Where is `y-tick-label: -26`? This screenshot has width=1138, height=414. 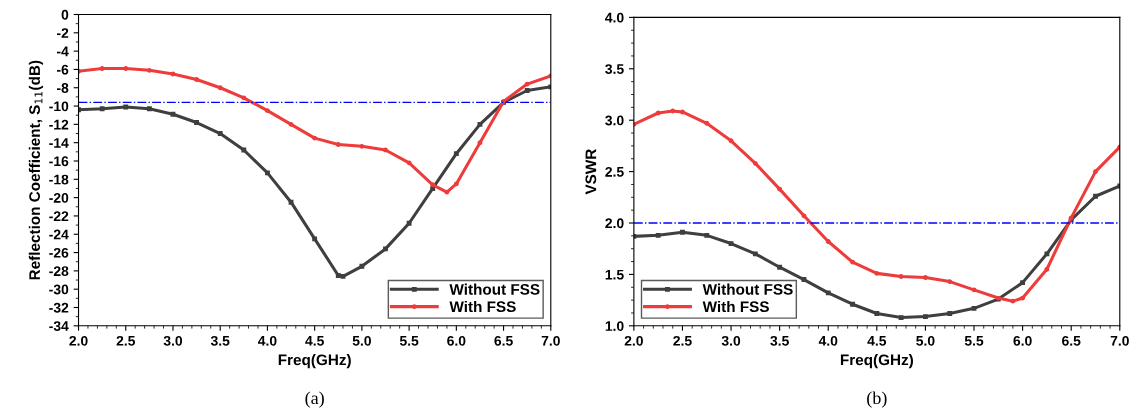 y-tick-label: -26 is located at coordinates (59, 252).